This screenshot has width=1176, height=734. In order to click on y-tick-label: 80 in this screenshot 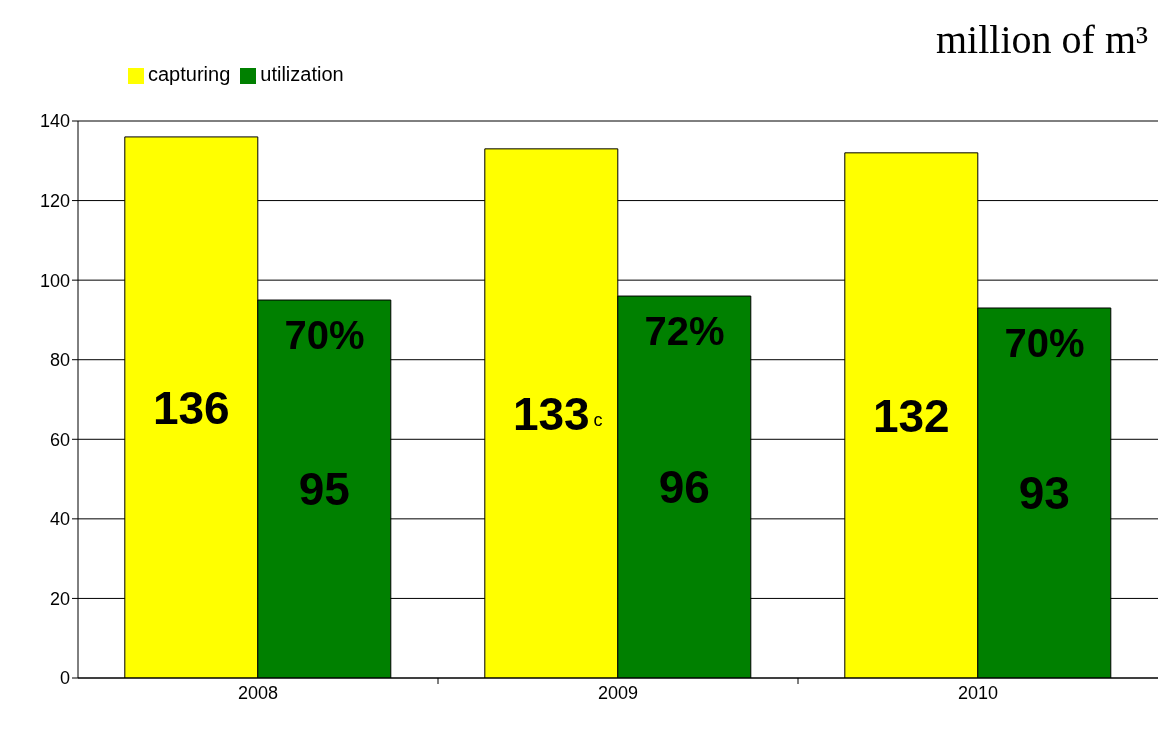, I will do `click(59, 360)`.